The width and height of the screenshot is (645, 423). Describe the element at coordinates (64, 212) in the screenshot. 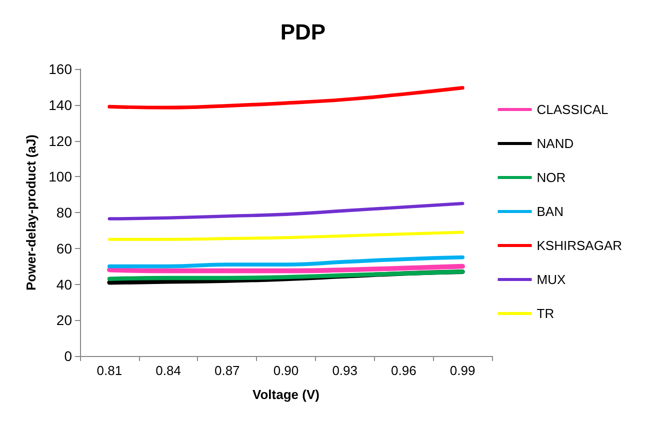

I see `y-tick-label: 80` at that location.